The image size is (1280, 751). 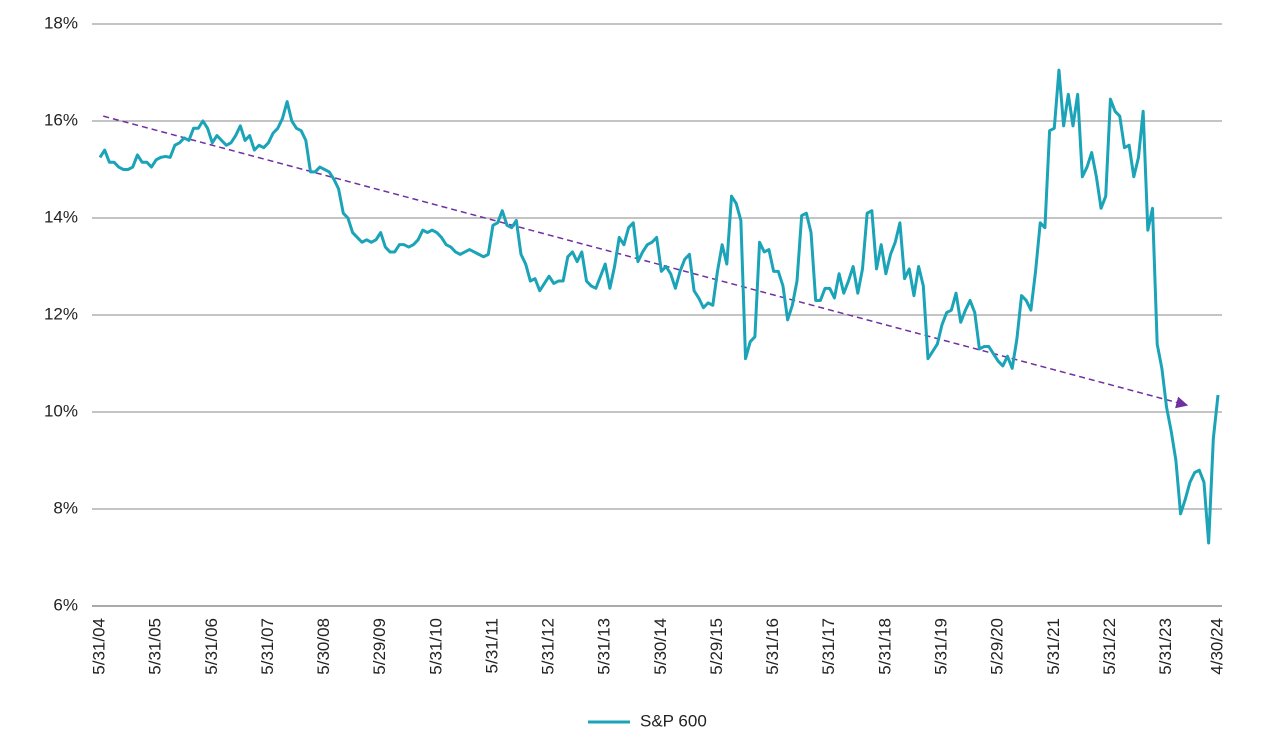 I want to click on y-tick-label: 16%, so click(x=61, y=119).